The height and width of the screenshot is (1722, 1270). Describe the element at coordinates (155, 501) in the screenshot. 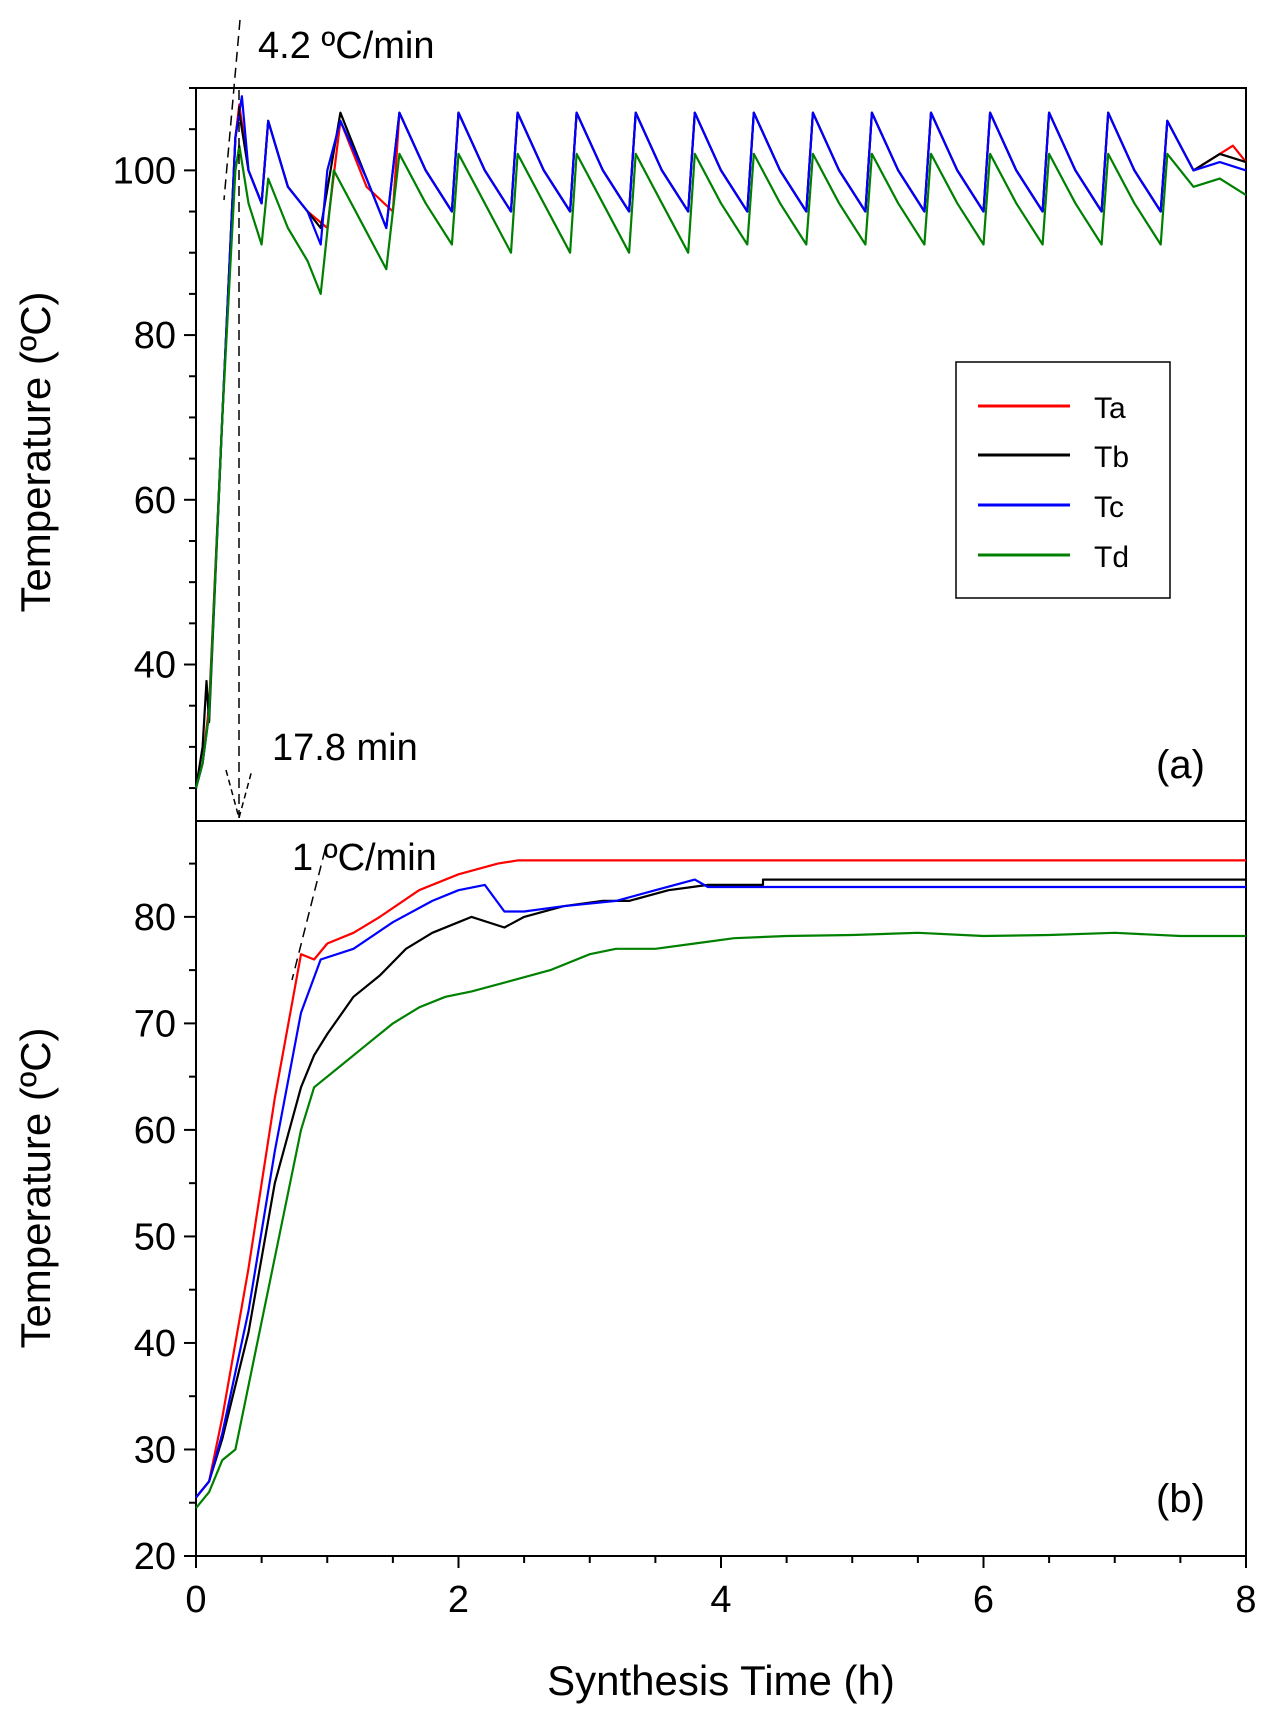

I see `y-tick-label-a-60: 60` at that location.